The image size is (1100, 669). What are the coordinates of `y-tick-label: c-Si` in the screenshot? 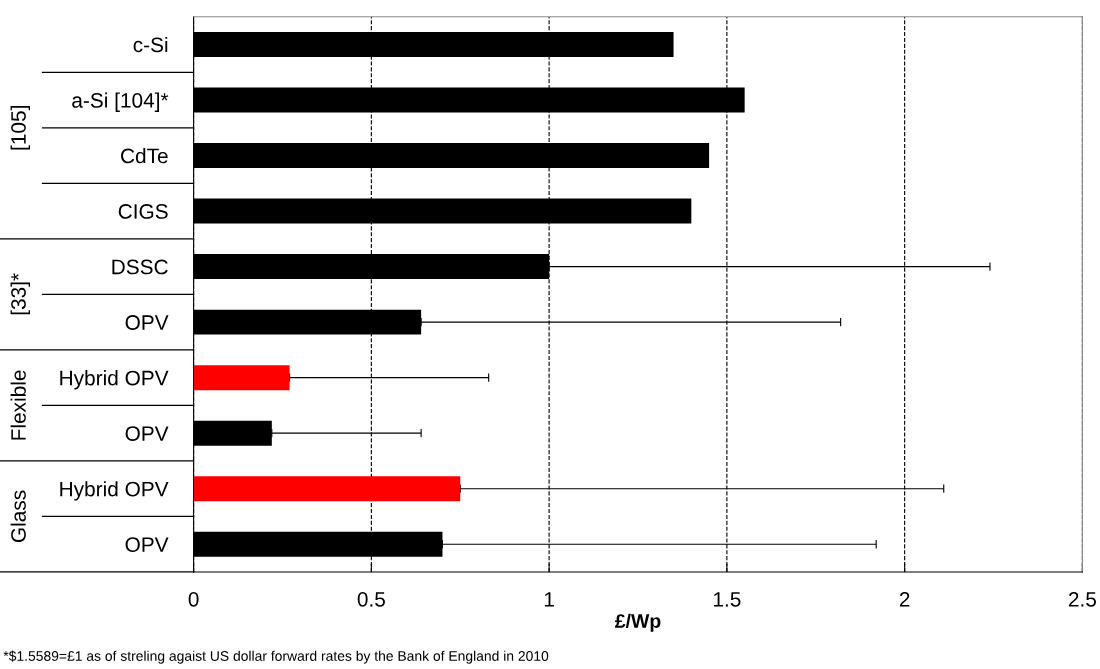 It's located at (150, 44).